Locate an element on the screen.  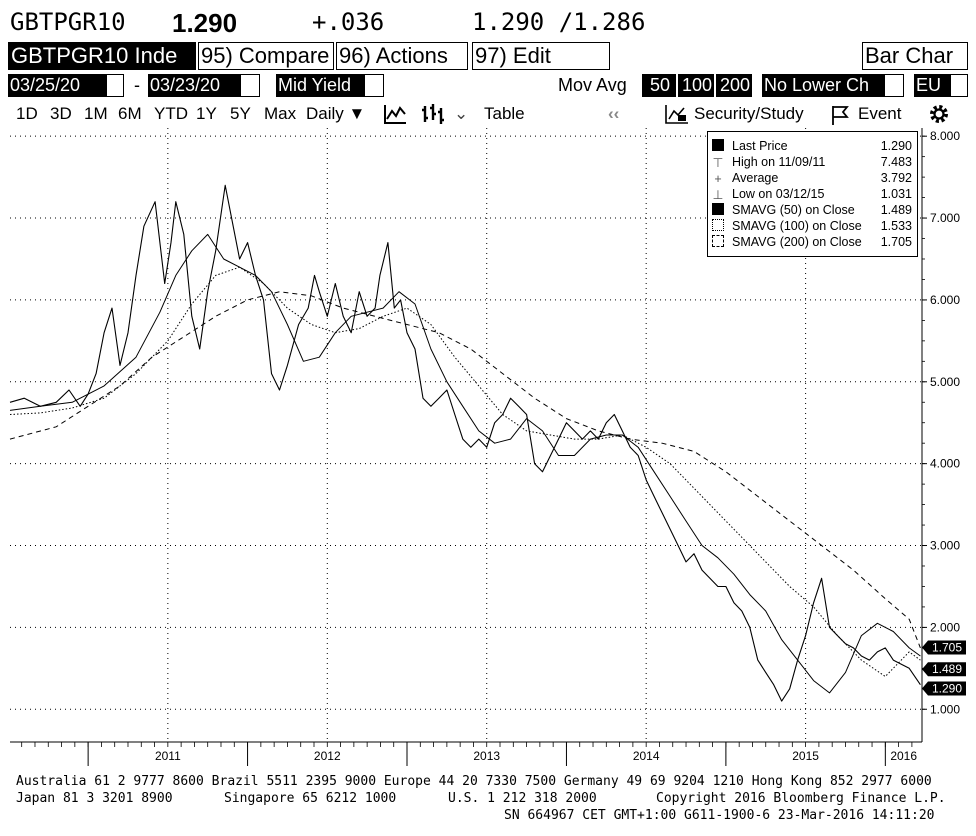
legend-label: SMAVG (200) on Close is located at coordinates (797, 242).